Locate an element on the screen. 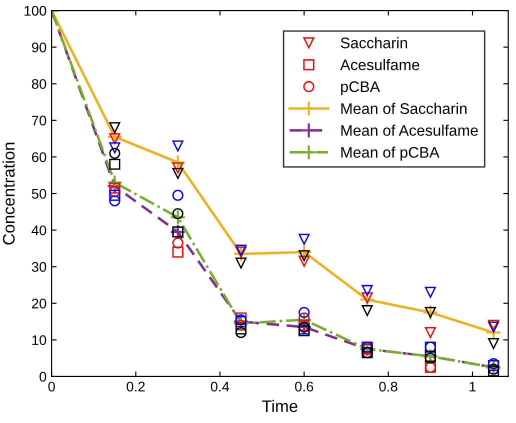 The image size is (516, 423). y-tick-label: 40 is located at coordinates (39, 230).